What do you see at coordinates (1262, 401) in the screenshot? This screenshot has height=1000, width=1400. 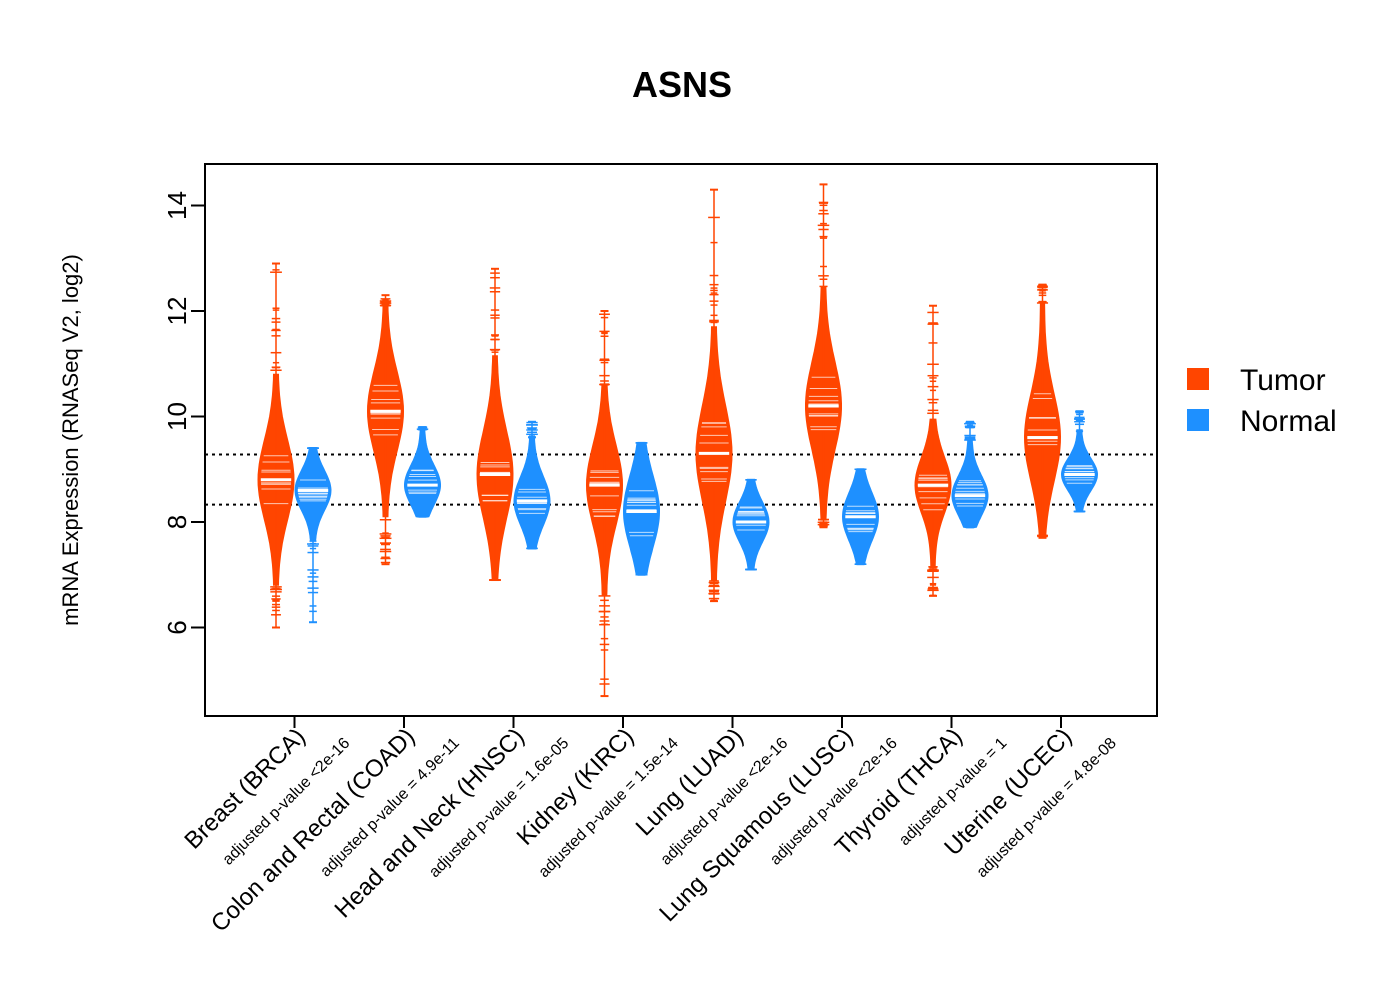 I see `legend: Tumor Normal` at bounding box center [1262, 401].